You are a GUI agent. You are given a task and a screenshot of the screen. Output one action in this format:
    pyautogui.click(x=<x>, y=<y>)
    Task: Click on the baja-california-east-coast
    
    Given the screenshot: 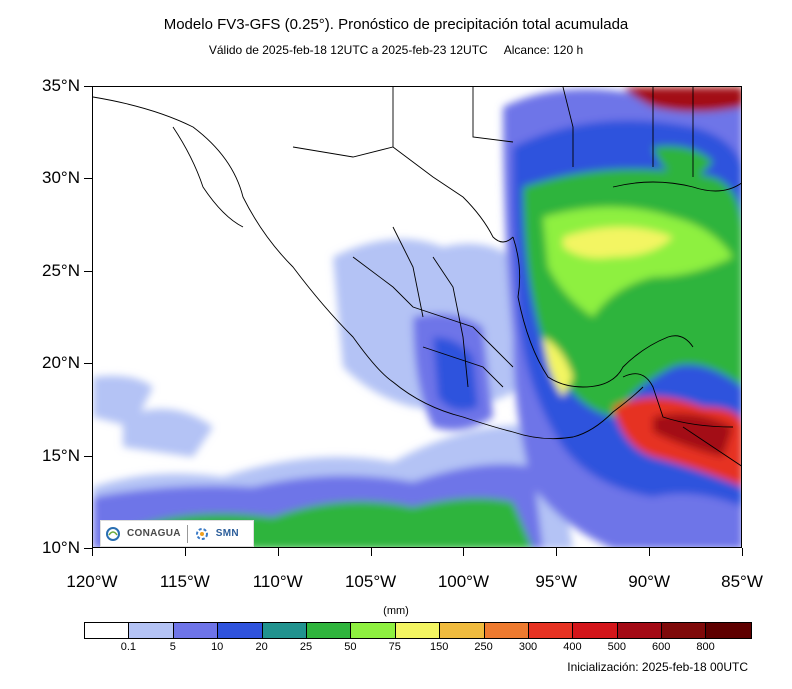 What is the action you would take?
    pyautogui.click(x=208, y=177)
    